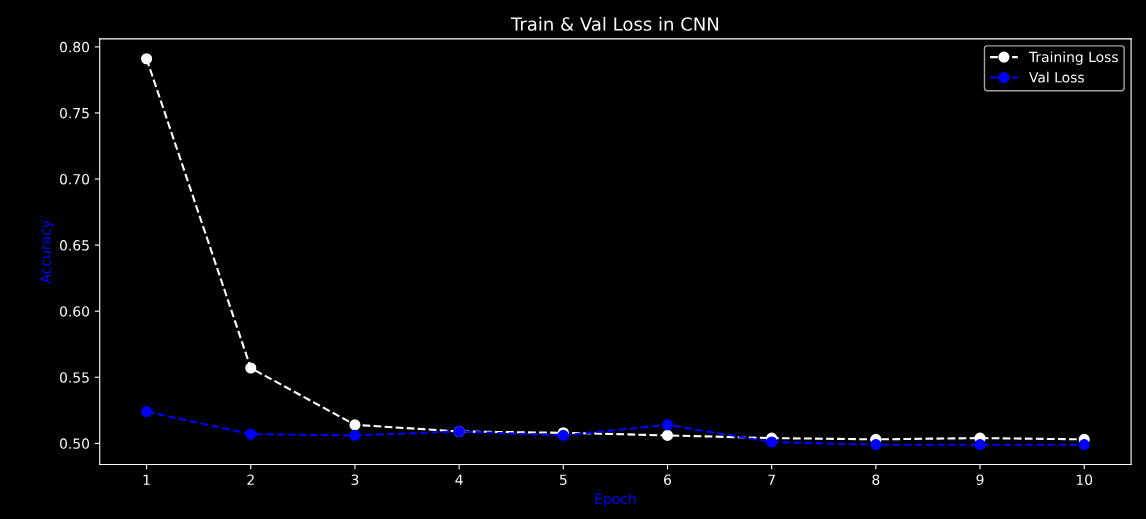 Image resolution: width=1146 pixels, height=519 pixels. I want to click on x-tick-label: 6, so click(668, 479).